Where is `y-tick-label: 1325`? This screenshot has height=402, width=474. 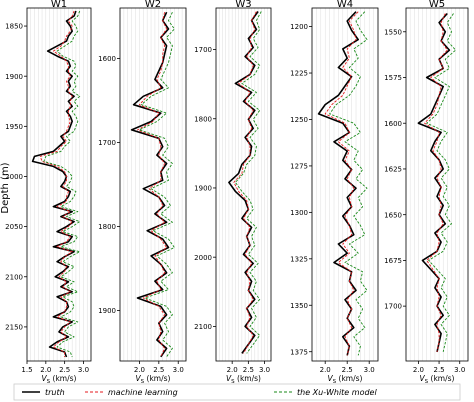
y-tick-label: 1325 is located at coordinates (299, 259).